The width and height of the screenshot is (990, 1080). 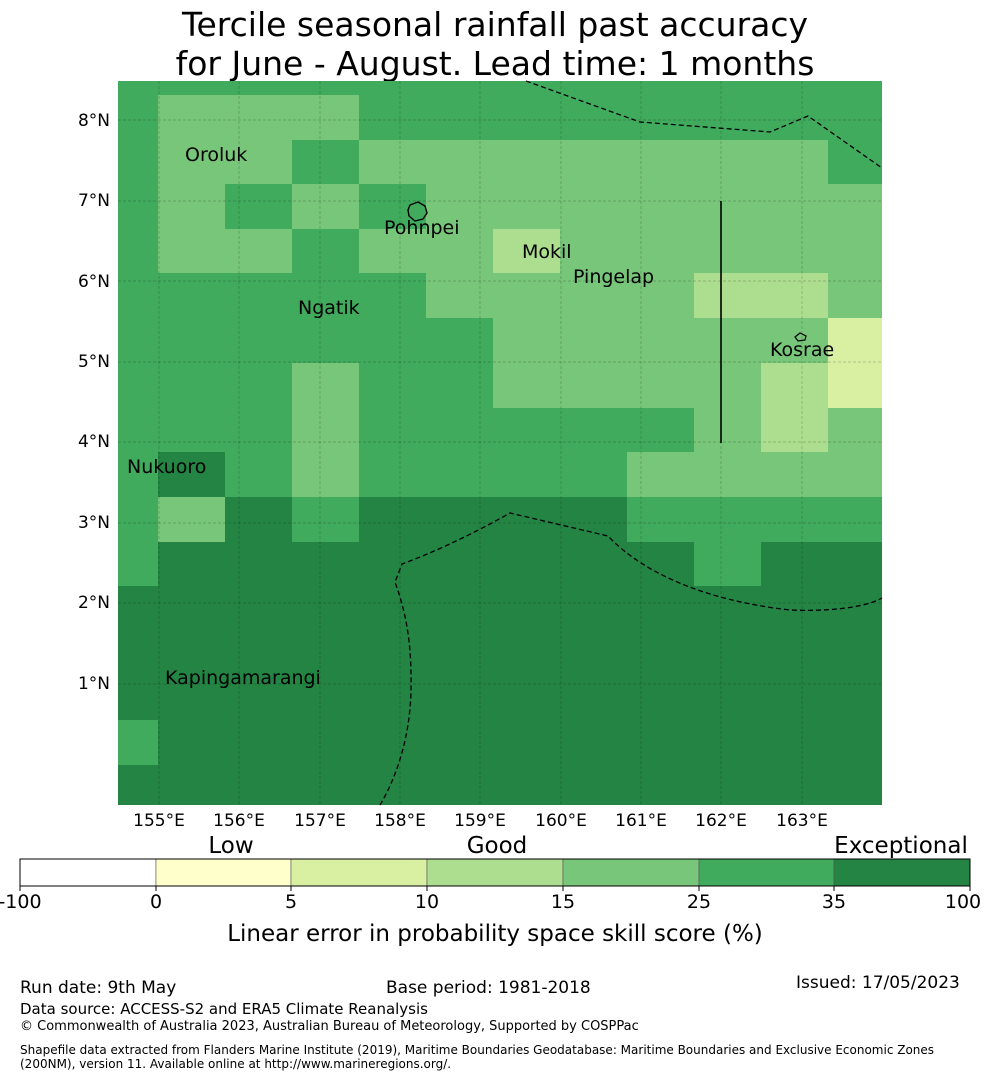 I want to click on colorbar-swatches, so click(x=495, y=872).